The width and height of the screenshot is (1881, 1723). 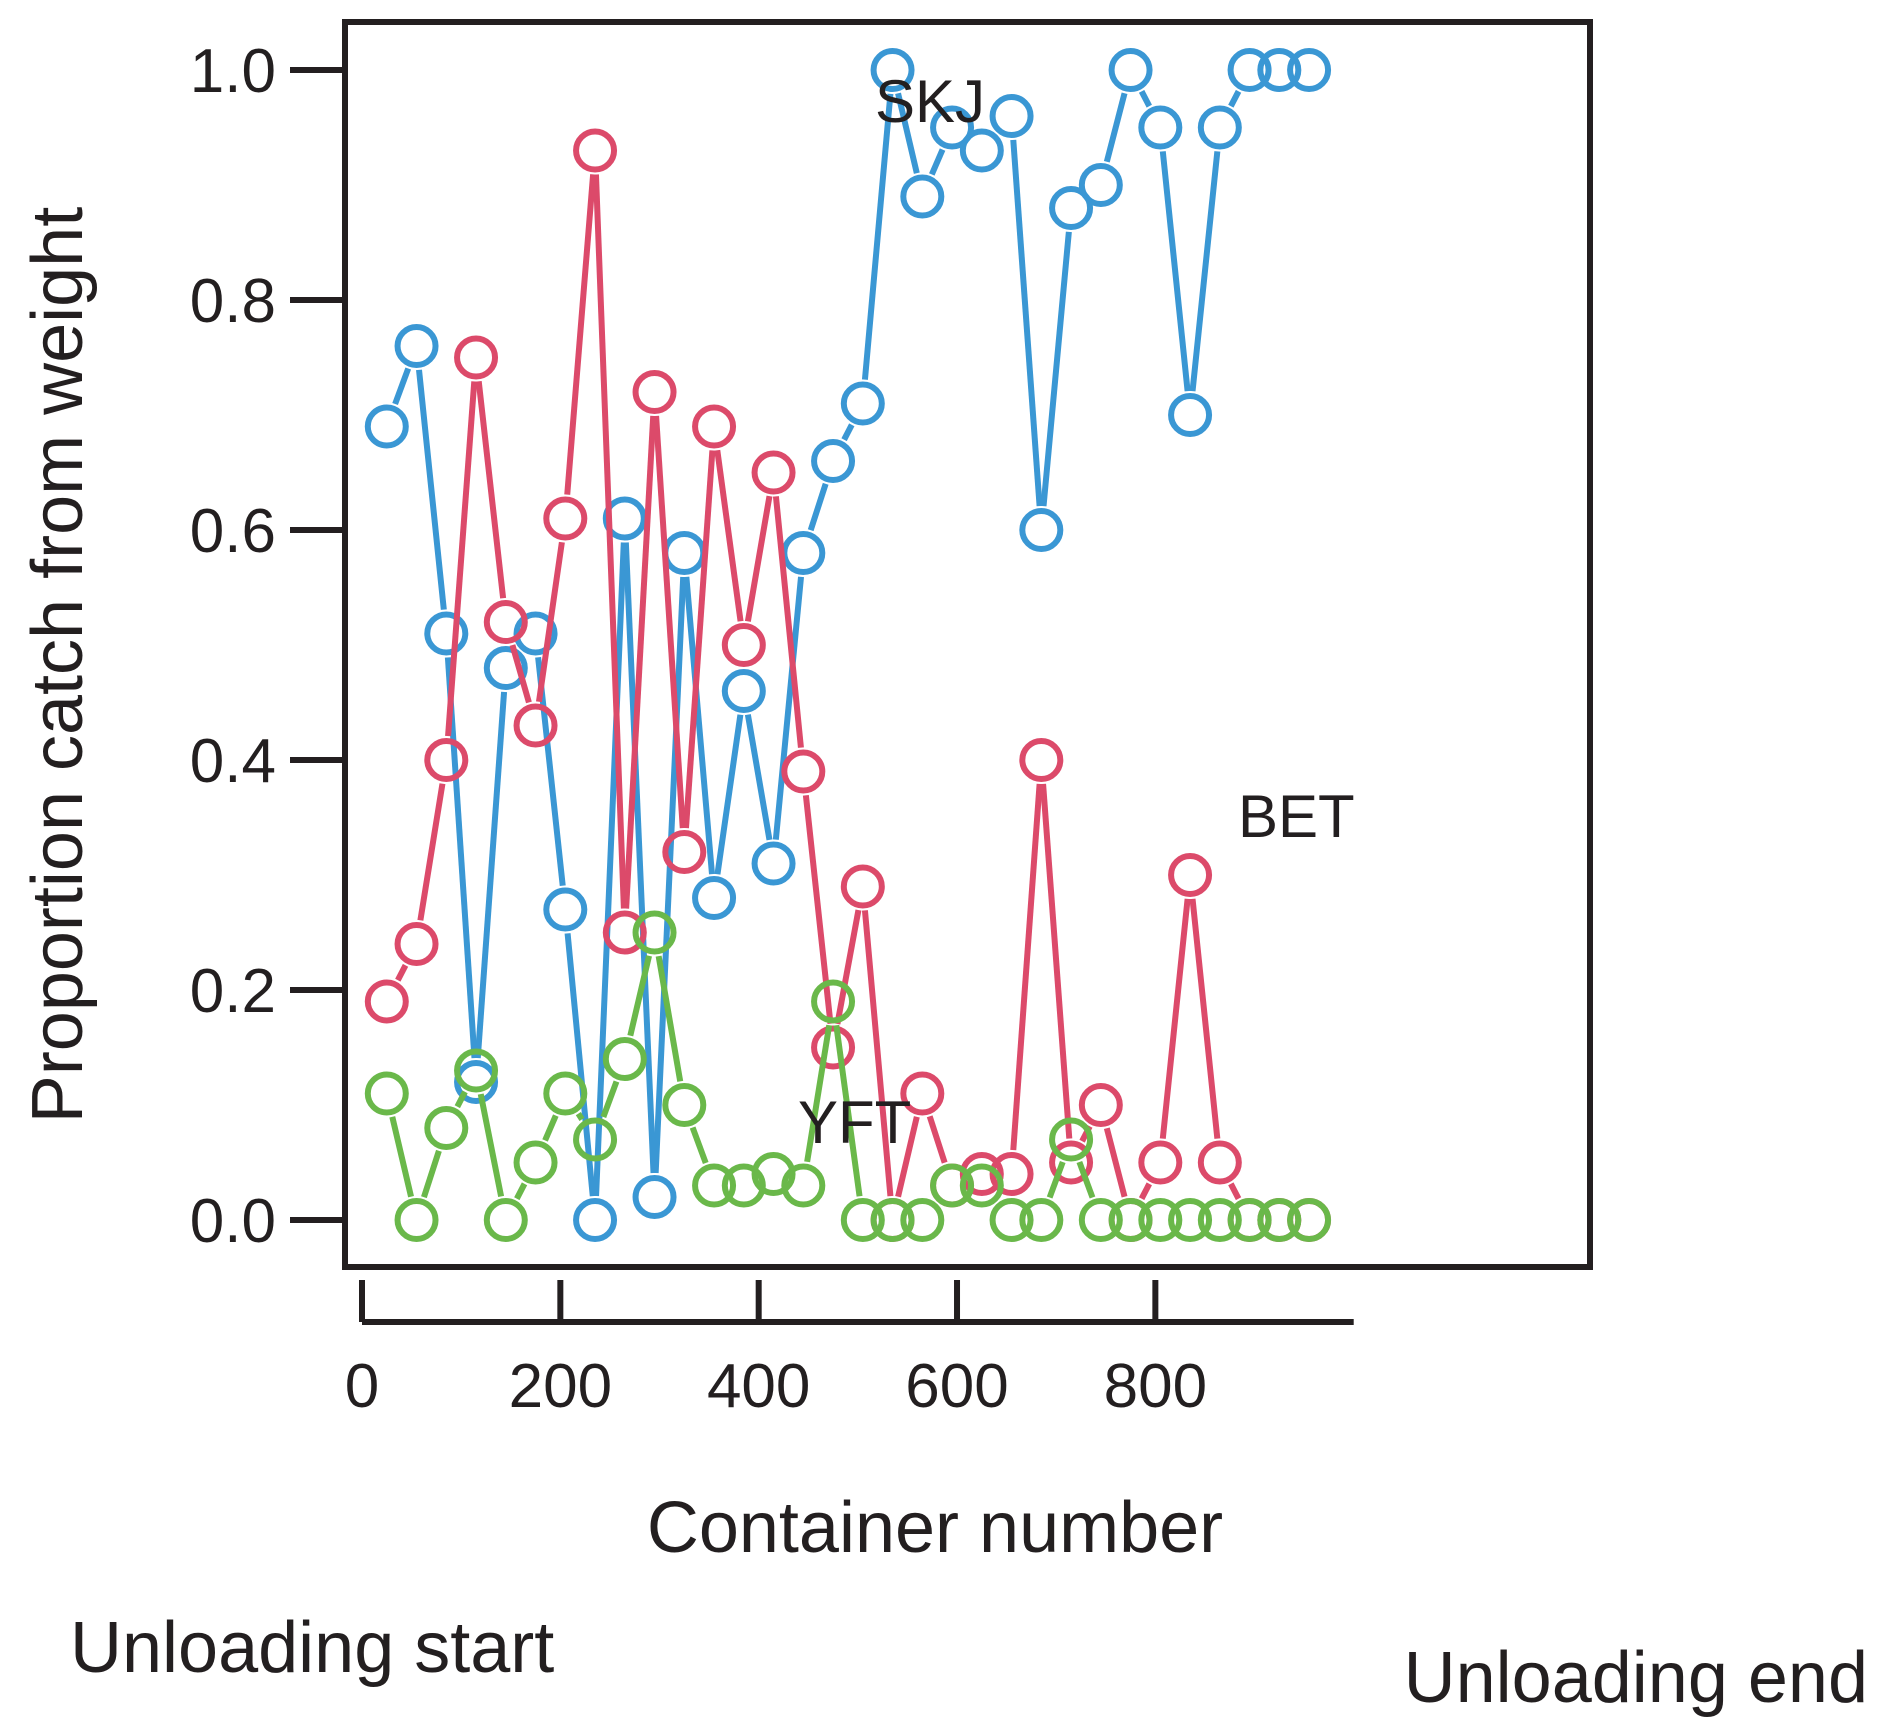 I want to click on series-label-skj: SKJ, so click(x=930, y=101).